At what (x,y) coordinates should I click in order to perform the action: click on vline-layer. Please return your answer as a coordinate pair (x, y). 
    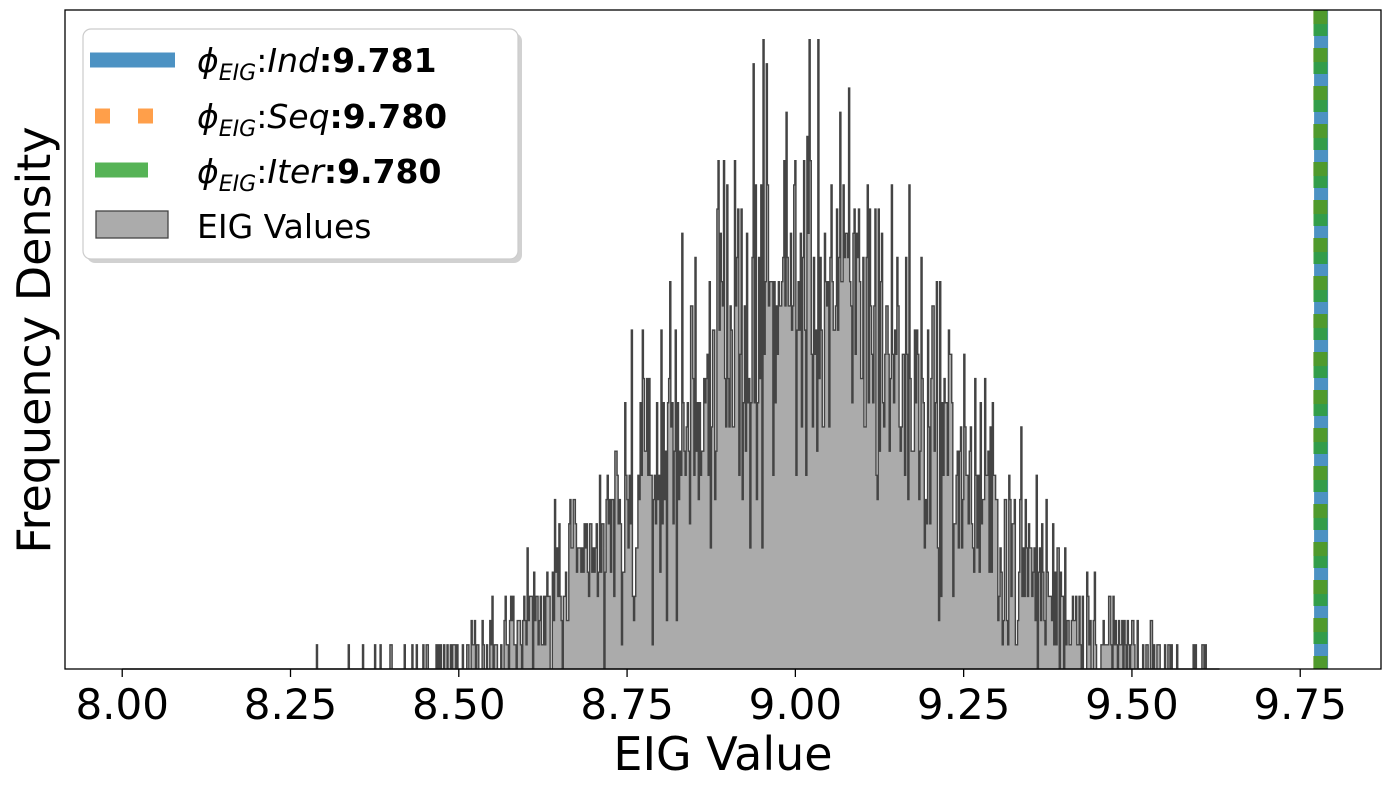
    Looking at the image, I should click on (1321, 339).